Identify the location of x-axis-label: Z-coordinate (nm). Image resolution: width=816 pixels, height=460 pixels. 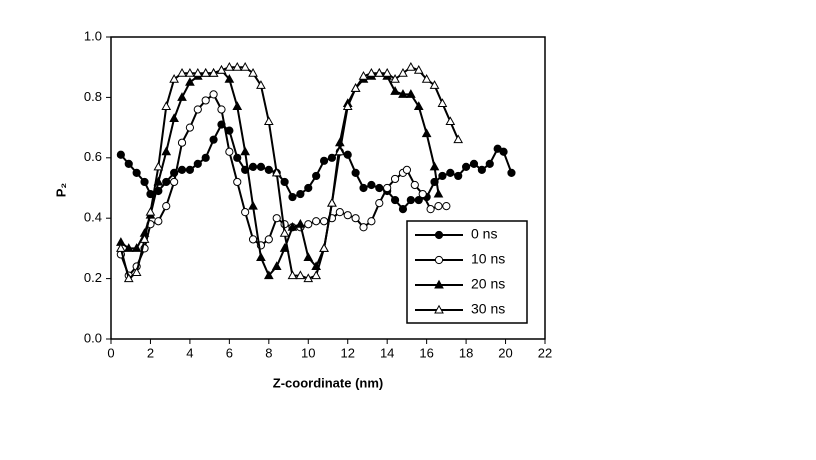
(328, 382).